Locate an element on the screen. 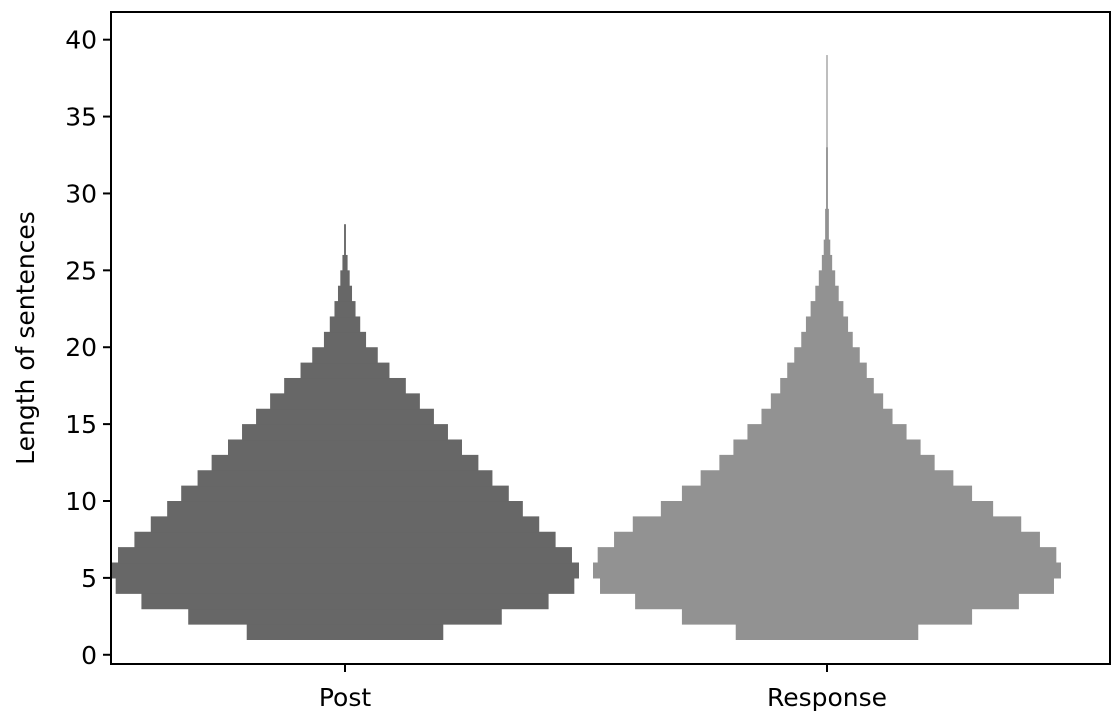 Image resolution: width=1112 pixels, height=713 pixels. y-tick-label: 25 is located at coordinates (81, 270).